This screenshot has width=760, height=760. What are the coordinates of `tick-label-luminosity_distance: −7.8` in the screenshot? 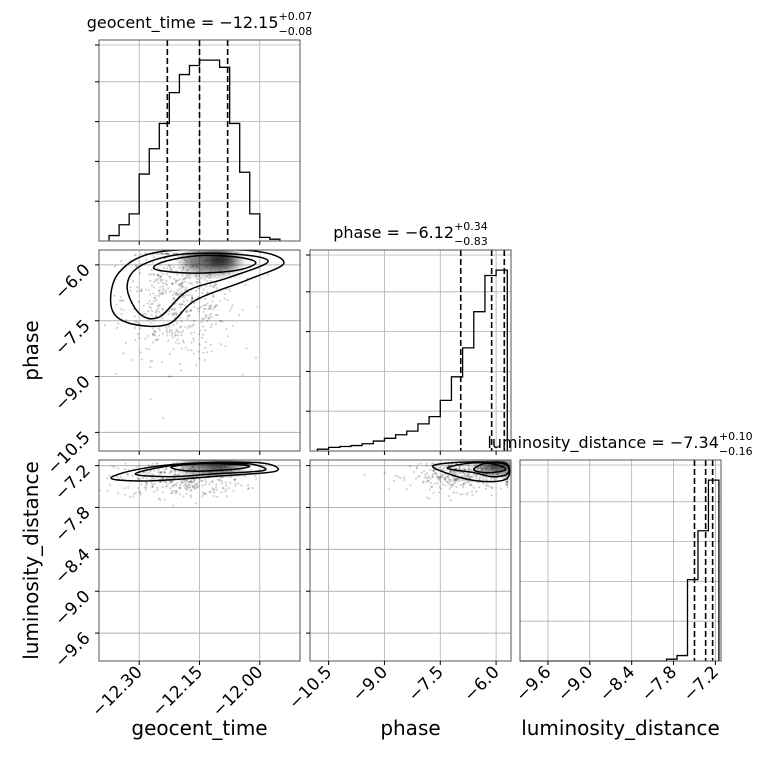 It's located at (659, 683).